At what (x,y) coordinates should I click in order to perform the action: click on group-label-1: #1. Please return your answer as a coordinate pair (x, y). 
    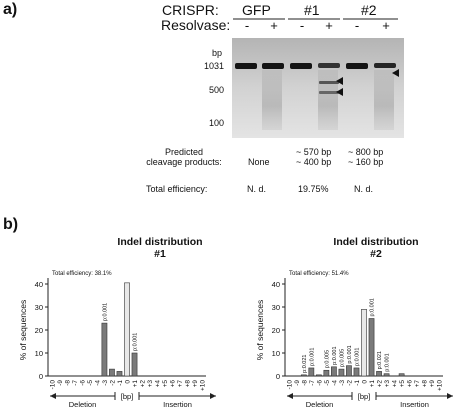
    Looking at the image, I should click on (312, 10).